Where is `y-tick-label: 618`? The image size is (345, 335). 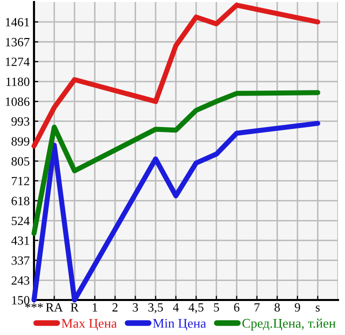 y-tick-label: 618 is located at coordinates (21, 201).